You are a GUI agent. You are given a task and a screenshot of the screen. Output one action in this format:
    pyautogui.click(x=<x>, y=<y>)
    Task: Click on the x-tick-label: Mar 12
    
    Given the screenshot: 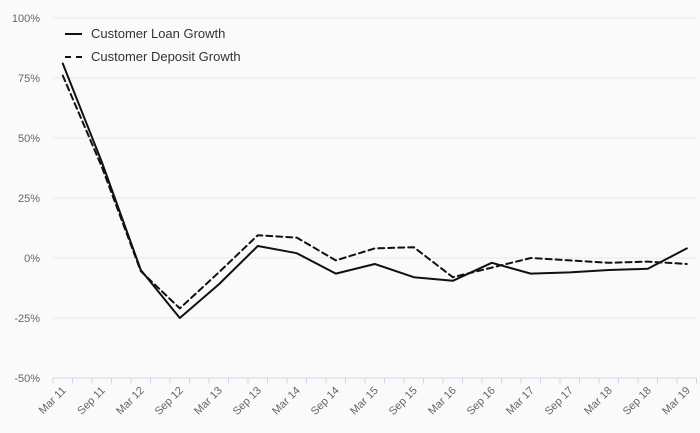 What is the action you would take?
    pyautogui.click(x=130, y=401)
    